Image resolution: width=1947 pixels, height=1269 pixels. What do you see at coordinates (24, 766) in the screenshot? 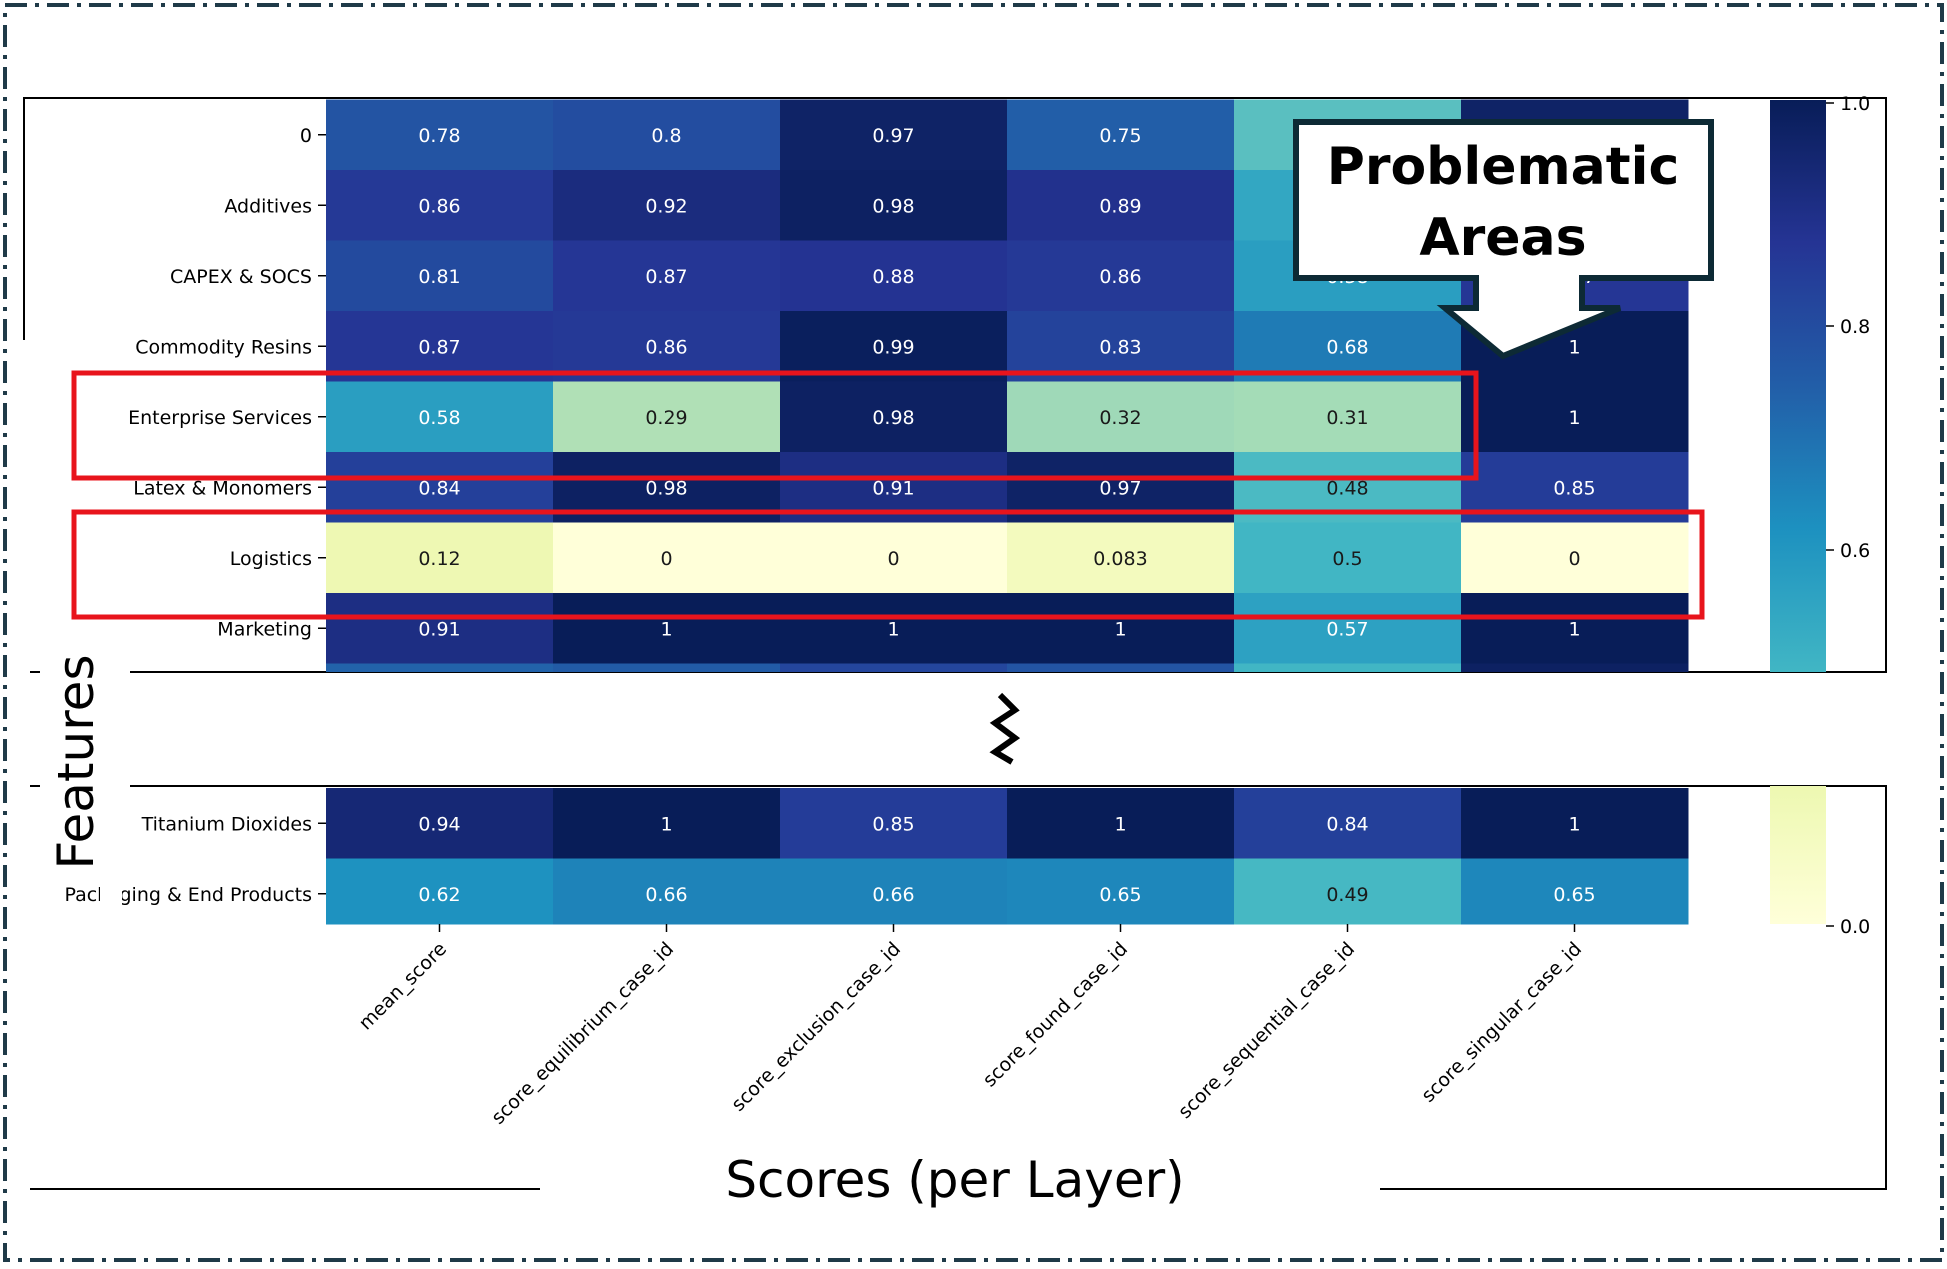
I see `frame-gap-mask` at bounding box center [24, 766].